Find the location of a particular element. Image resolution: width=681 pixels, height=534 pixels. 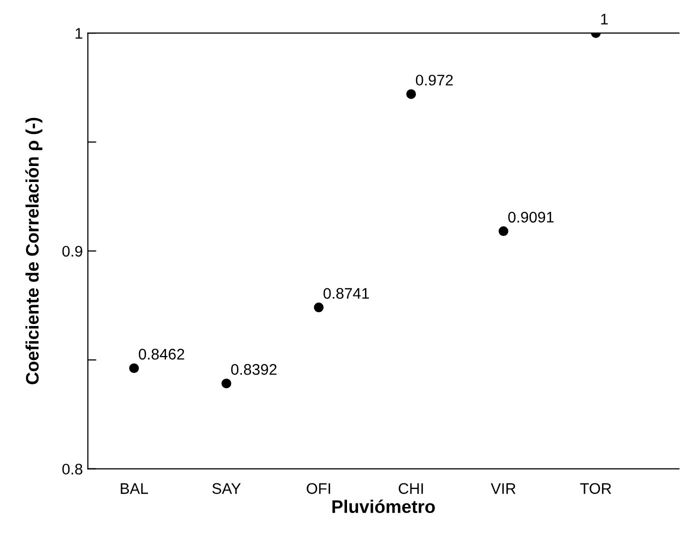

y-tick-label: 1 is located at coordinates (79, 33).